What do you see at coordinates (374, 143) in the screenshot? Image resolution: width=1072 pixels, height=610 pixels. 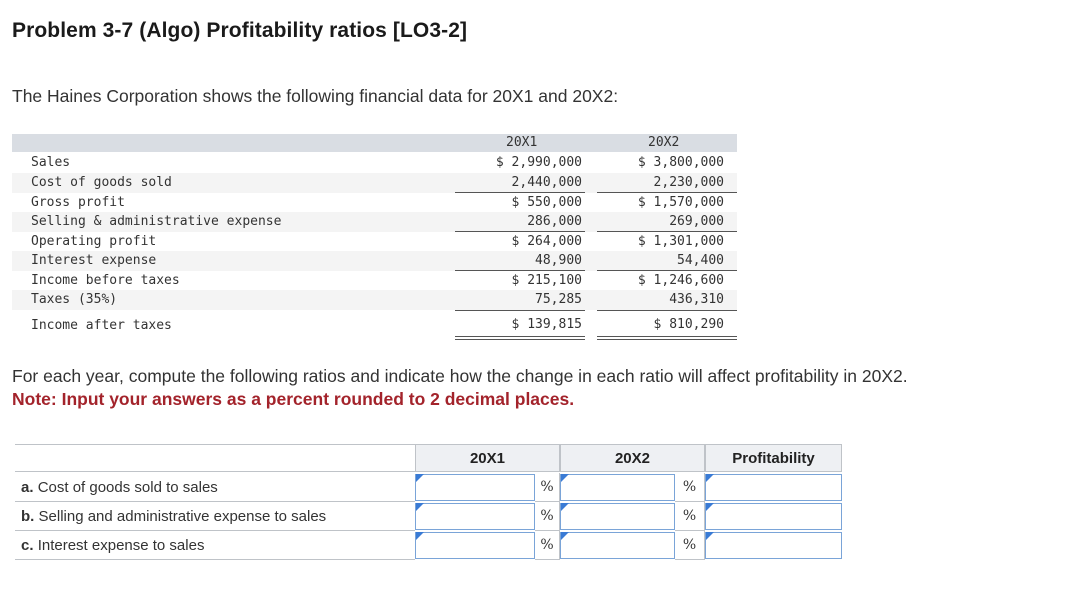 I see `financial-header-band` at bounding box center [374, 143].